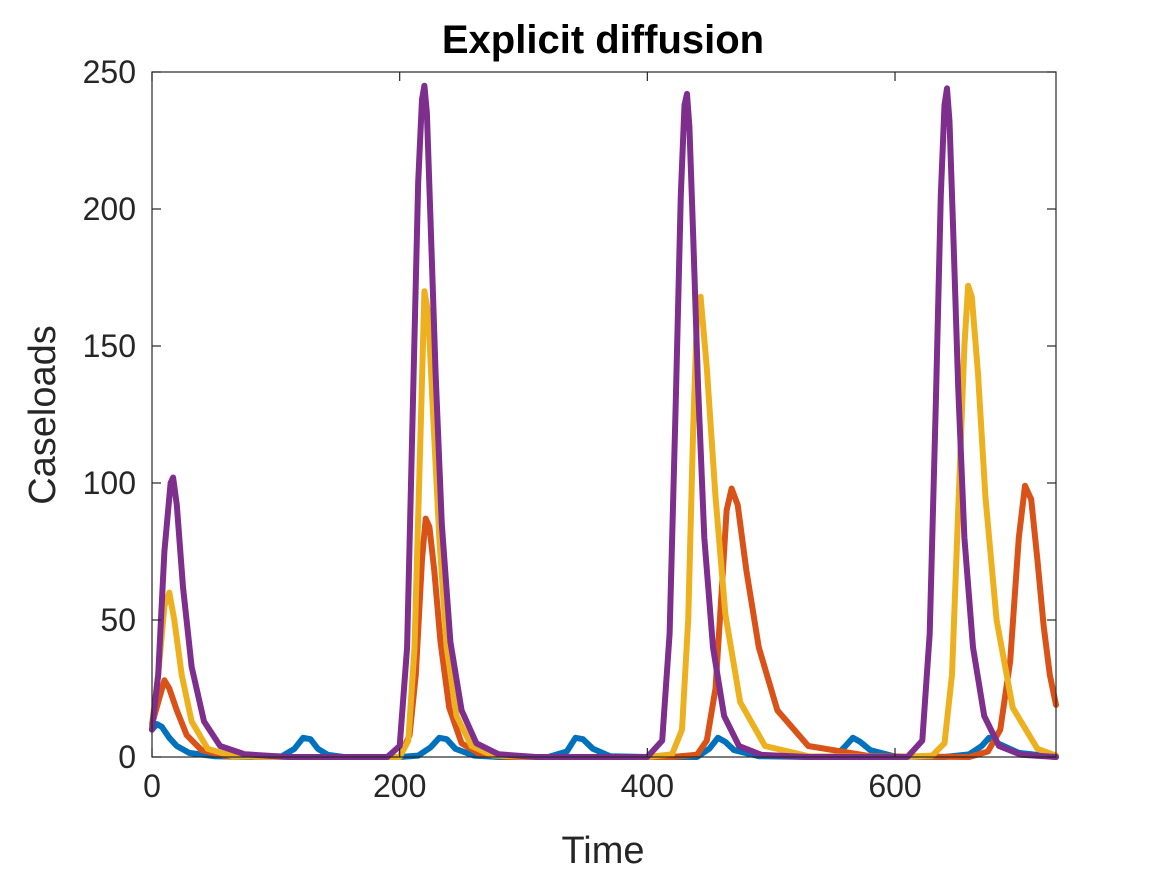 The image size is (1167, 875). What do you see at coordinates (602, 851) in the screenshot?
I see `x-axis-label: Time` at bounding box center [602, 851].